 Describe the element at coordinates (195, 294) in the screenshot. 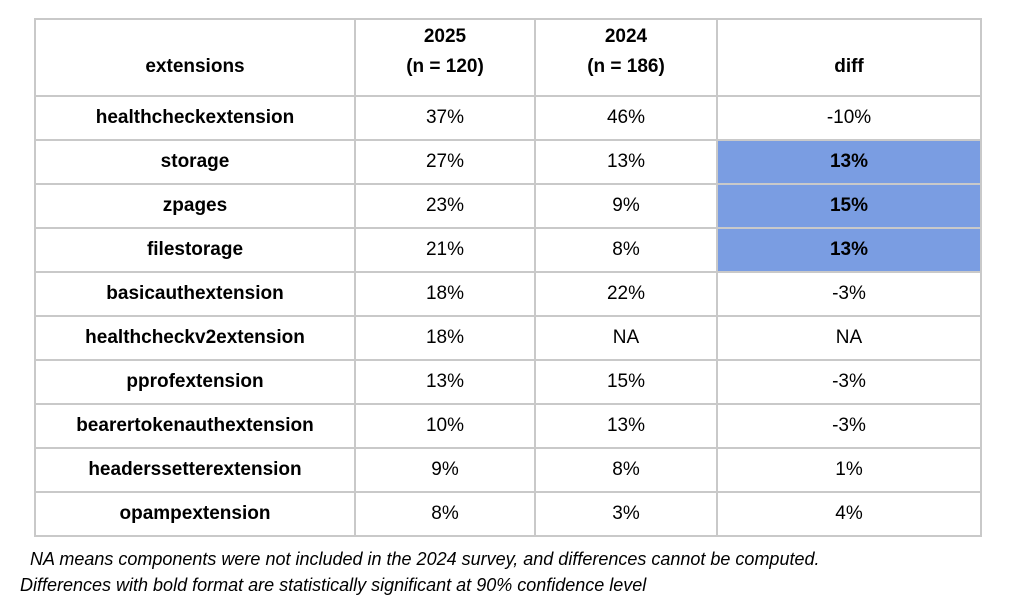

I see `extension-name-cell: basicauthextension` at that location.